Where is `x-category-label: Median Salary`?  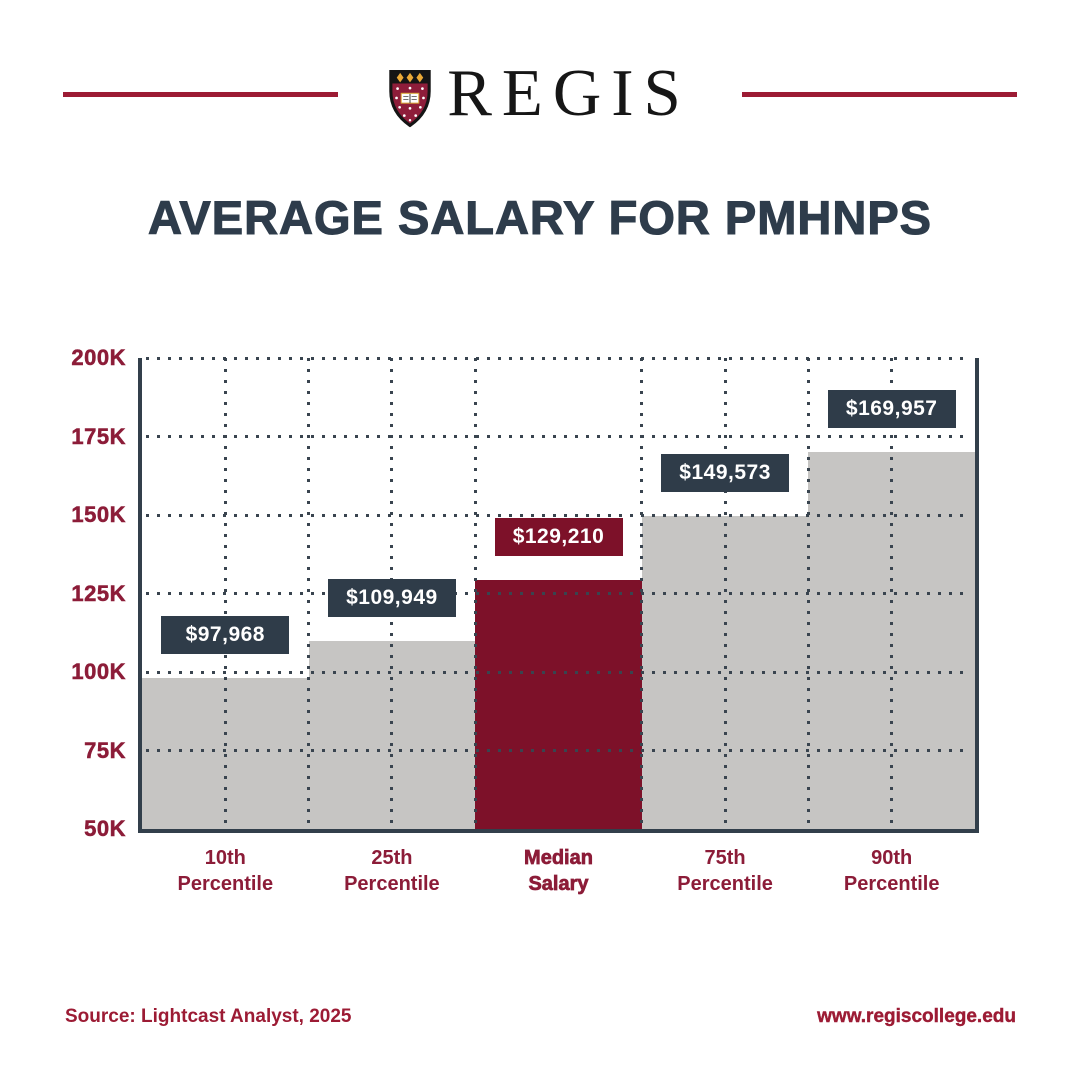
x-category-label: Median Salary is located at coordinates (559, 871).